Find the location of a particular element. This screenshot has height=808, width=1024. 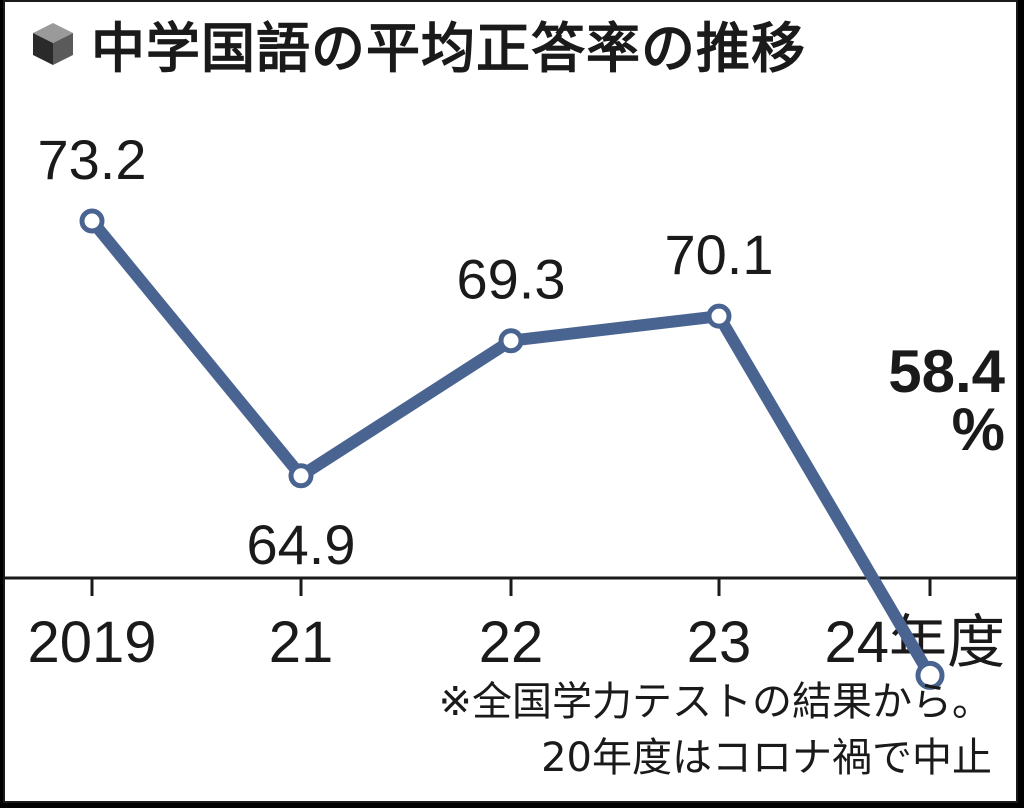

data-label-highlight: 58.4 is located at coordinates (946, 371).